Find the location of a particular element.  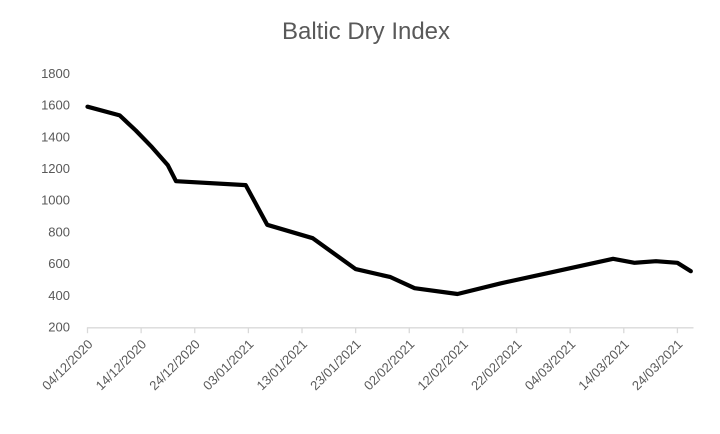

y-axis-label: 600 is located at coordinates (59, 263).